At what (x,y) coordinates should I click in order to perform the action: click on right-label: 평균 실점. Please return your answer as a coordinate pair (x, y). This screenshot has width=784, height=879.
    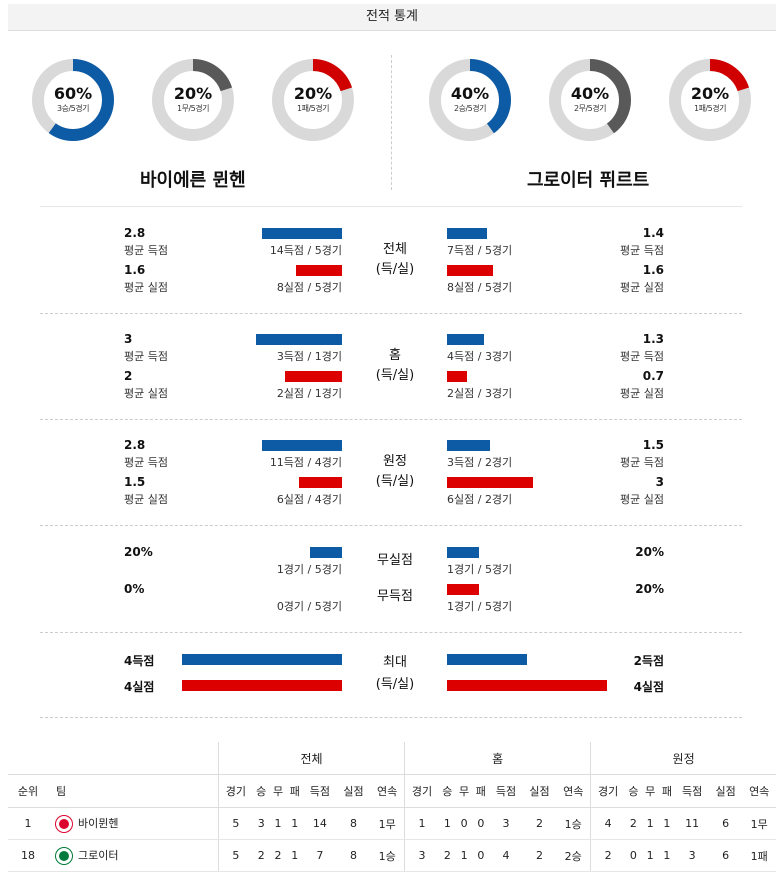
    Looking at the image, I should click on (642, 287).